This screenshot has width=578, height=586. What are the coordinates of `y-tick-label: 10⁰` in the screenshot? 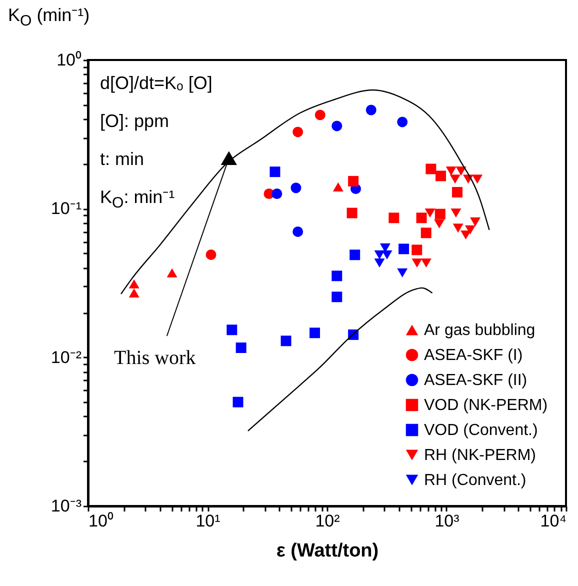 It's located at (69, 60).